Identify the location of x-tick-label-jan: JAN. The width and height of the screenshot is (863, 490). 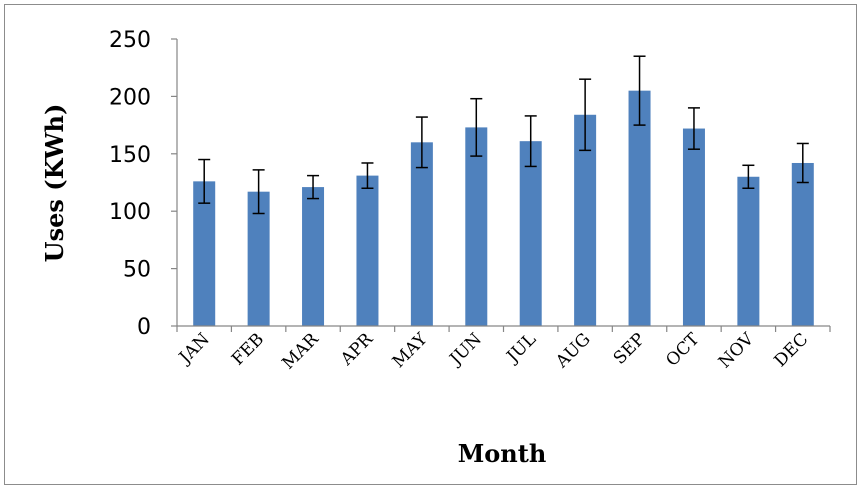
(194, 349).